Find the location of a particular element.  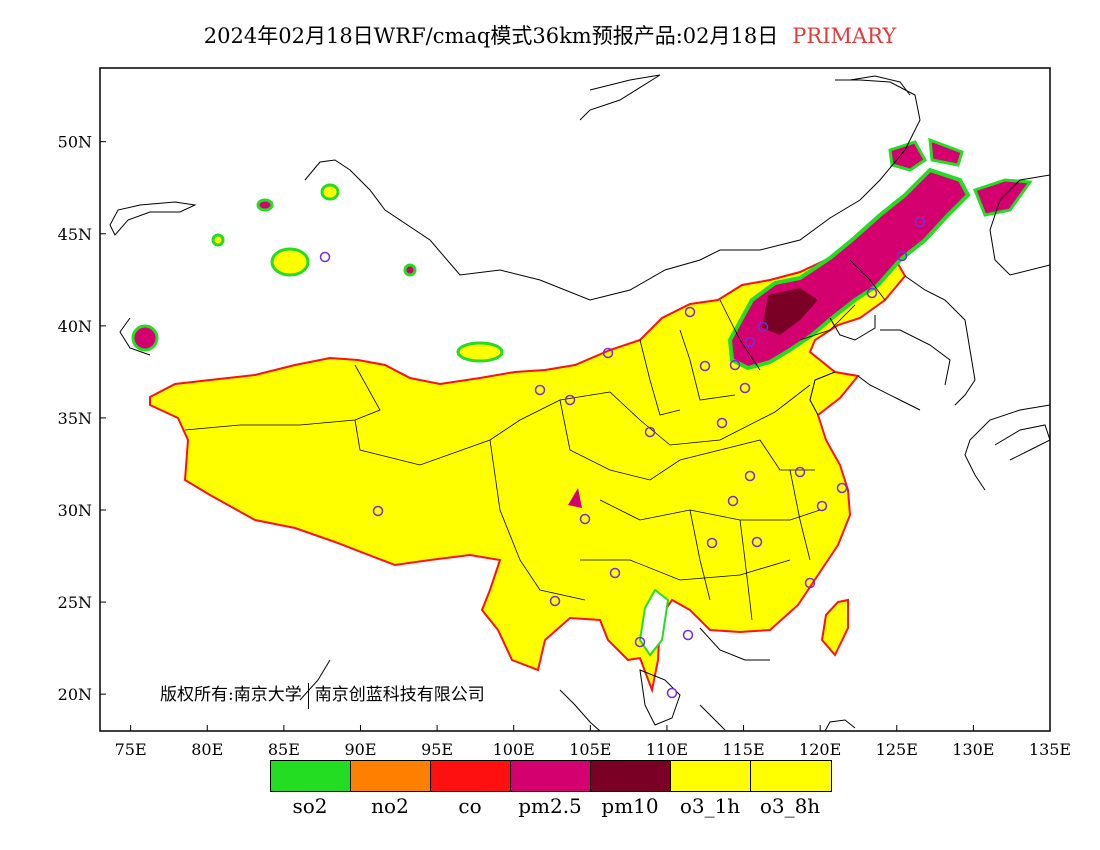

legend-labels: so2 no2 co pm2.5 pm10 o3_1h o3_8h is located at coordinates (550, 806).